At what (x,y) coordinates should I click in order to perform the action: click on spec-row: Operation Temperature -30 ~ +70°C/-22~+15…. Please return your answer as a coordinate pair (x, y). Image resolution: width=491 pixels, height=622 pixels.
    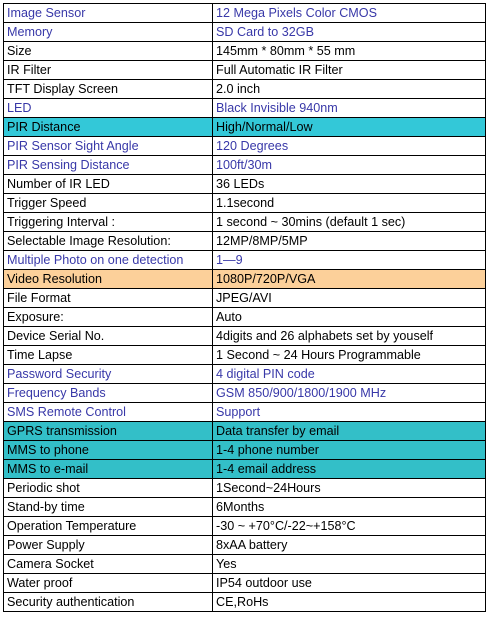
    Looking at the image, I should click on (244, 526).